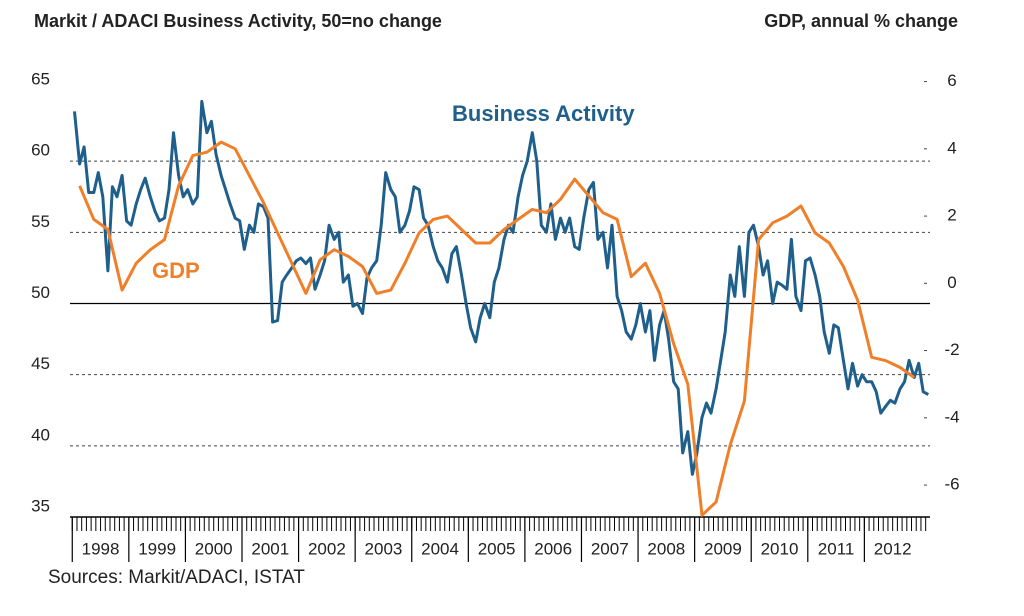 This screenshot has width=1024, height=616. I want to click on y2-tick-label: 0, so click(951, 282).